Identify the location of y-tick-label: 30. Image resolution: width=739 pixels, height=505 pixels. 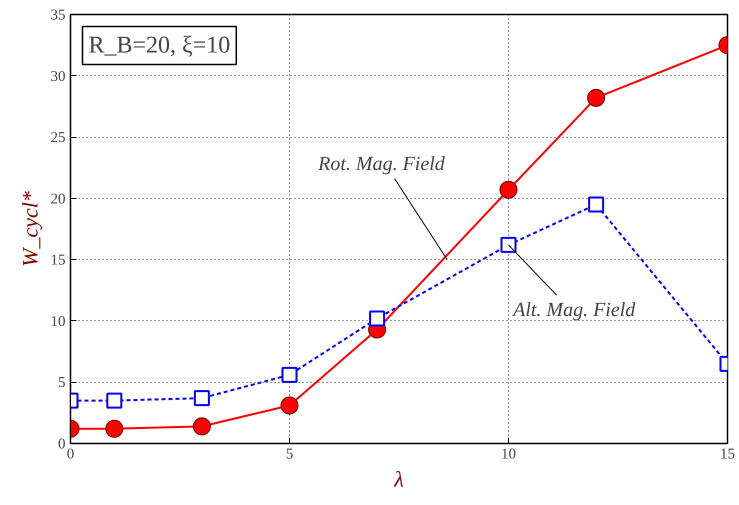
(58, 76).